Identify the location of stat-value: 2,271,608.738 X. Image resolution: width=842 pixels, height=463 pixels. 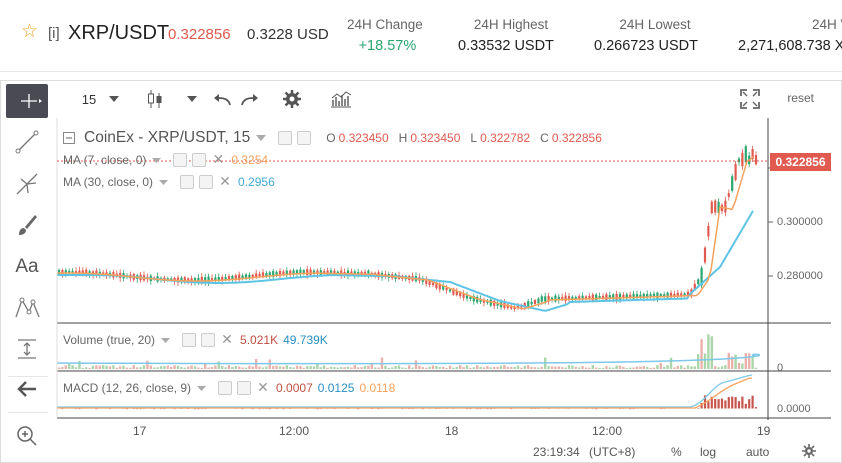
(790, 46).